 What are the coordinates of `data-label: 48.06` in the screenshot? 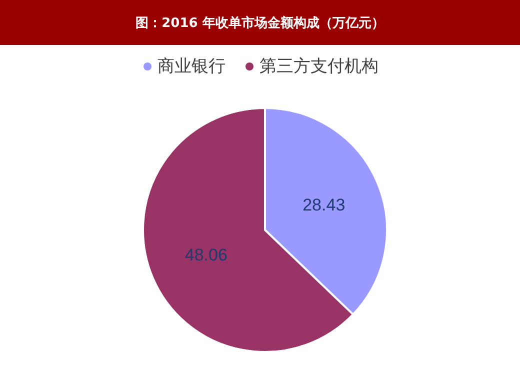 It's located at (206, 255).